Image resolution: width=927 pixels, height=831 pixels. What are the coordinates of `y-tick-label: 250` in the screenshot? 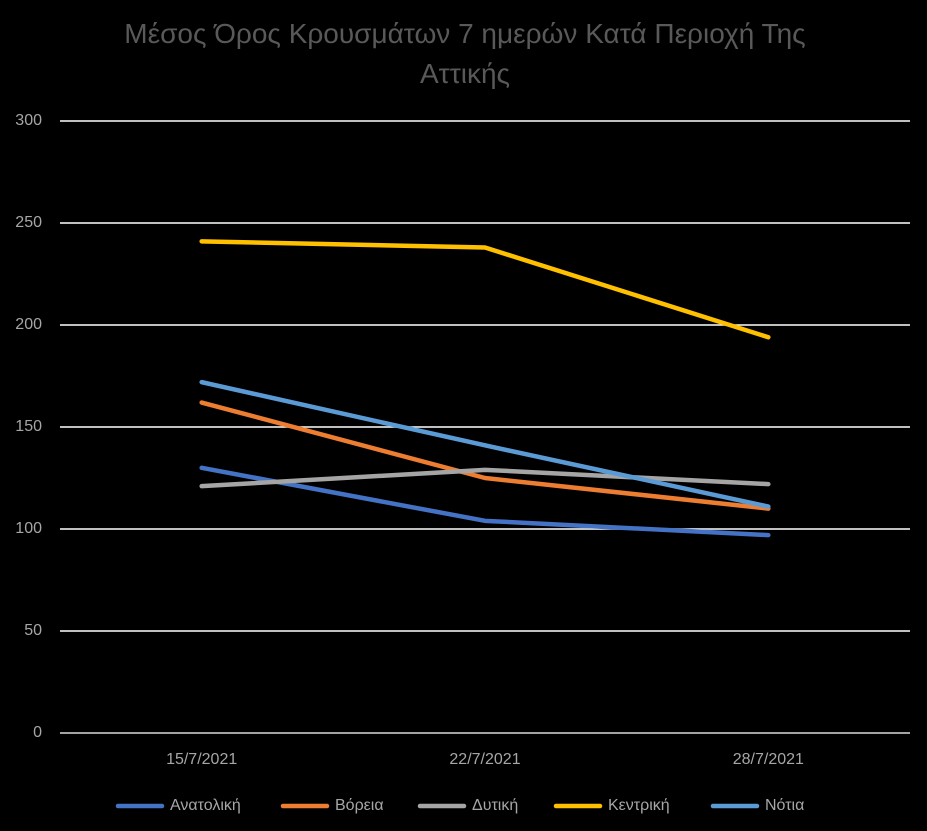 It's located at (28, 222).